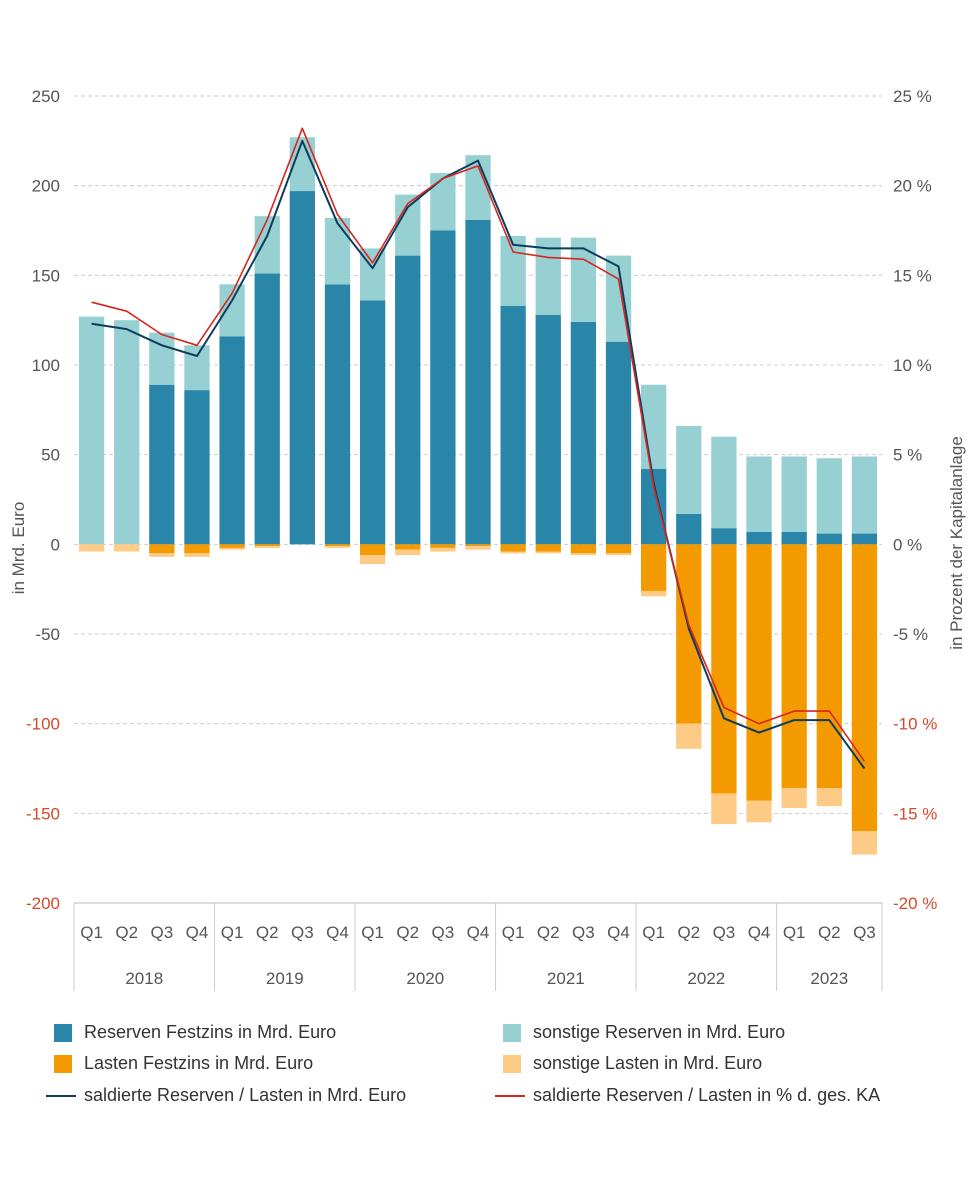  Describe the element at coordinates (512, 1032) in the screenshot. I see `legend-swatch-sonstige-reserven` at that location.